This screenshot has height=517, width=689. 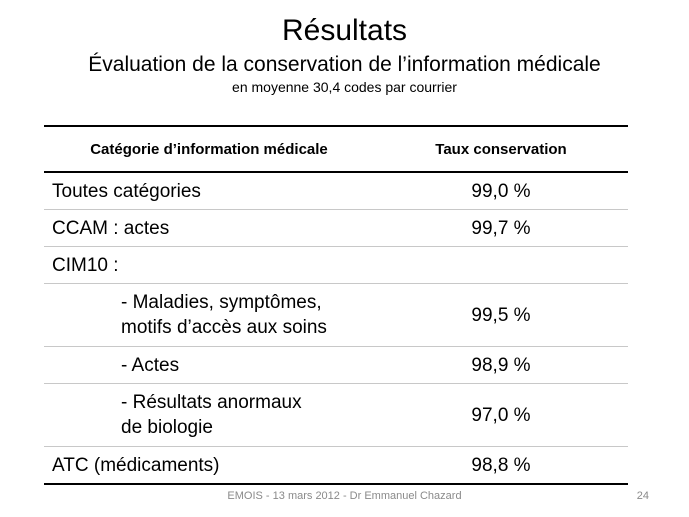 I want to click on row-value: 99,7 %, so click(x=501, y=228).